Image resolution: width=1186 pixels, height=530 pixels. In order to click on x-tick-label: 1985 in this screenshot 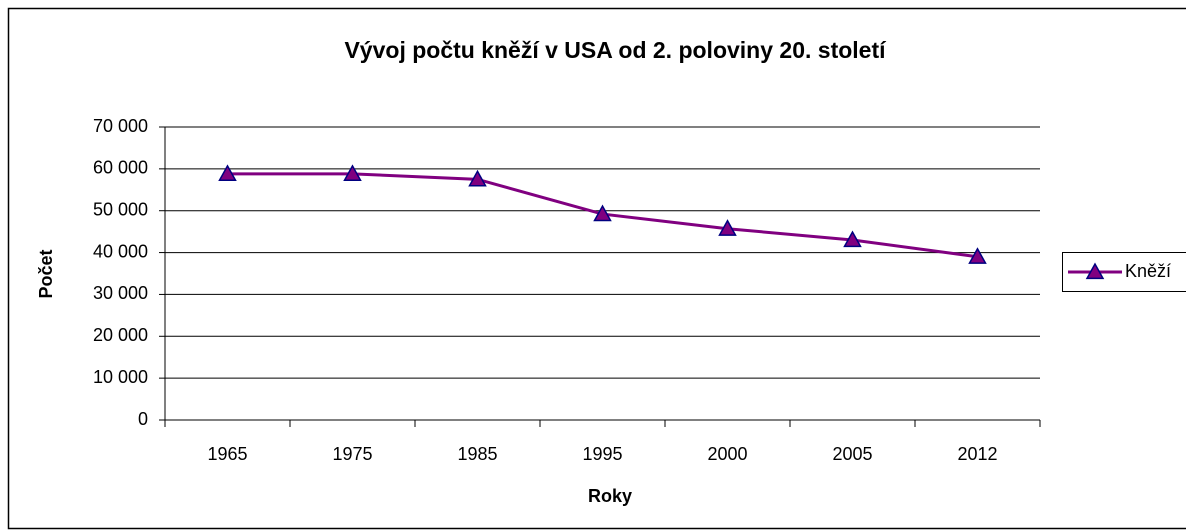, I will do `click(477, 454)`.